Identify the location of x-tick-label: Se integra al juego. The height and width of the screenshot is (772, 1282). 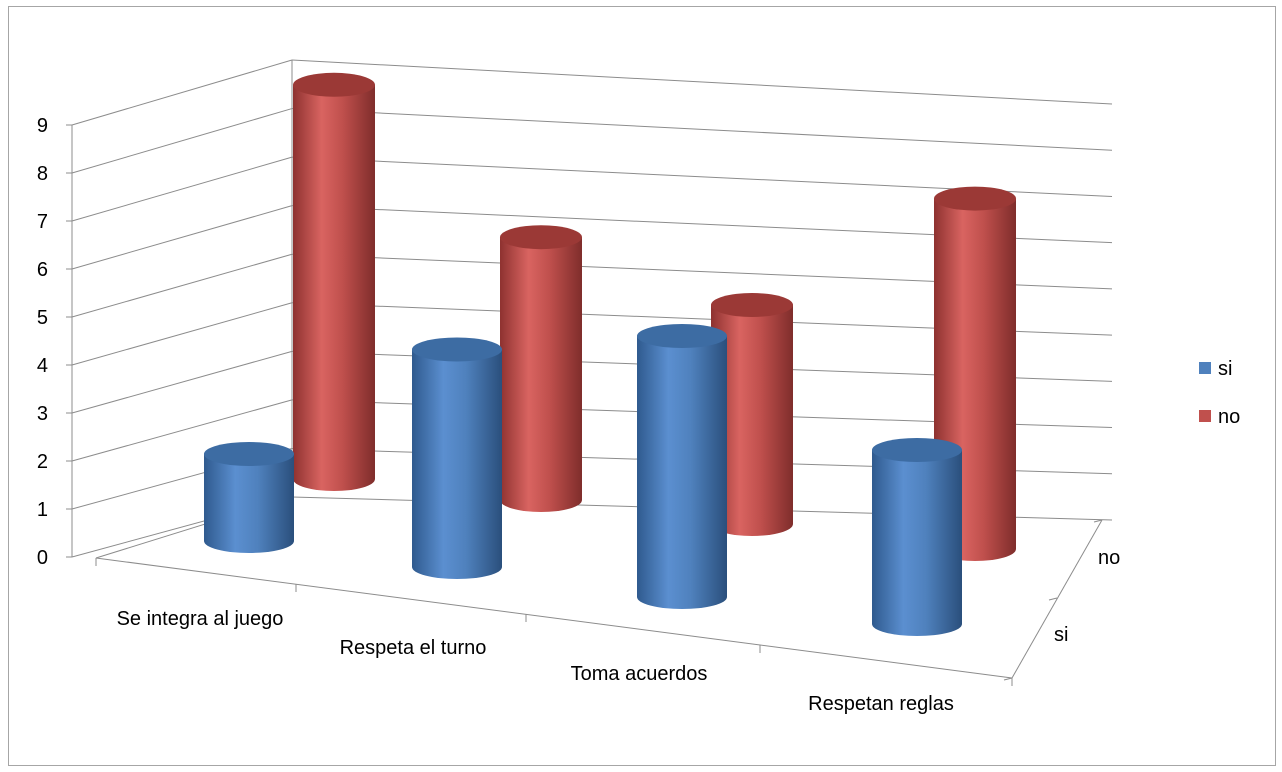
(200, 619).